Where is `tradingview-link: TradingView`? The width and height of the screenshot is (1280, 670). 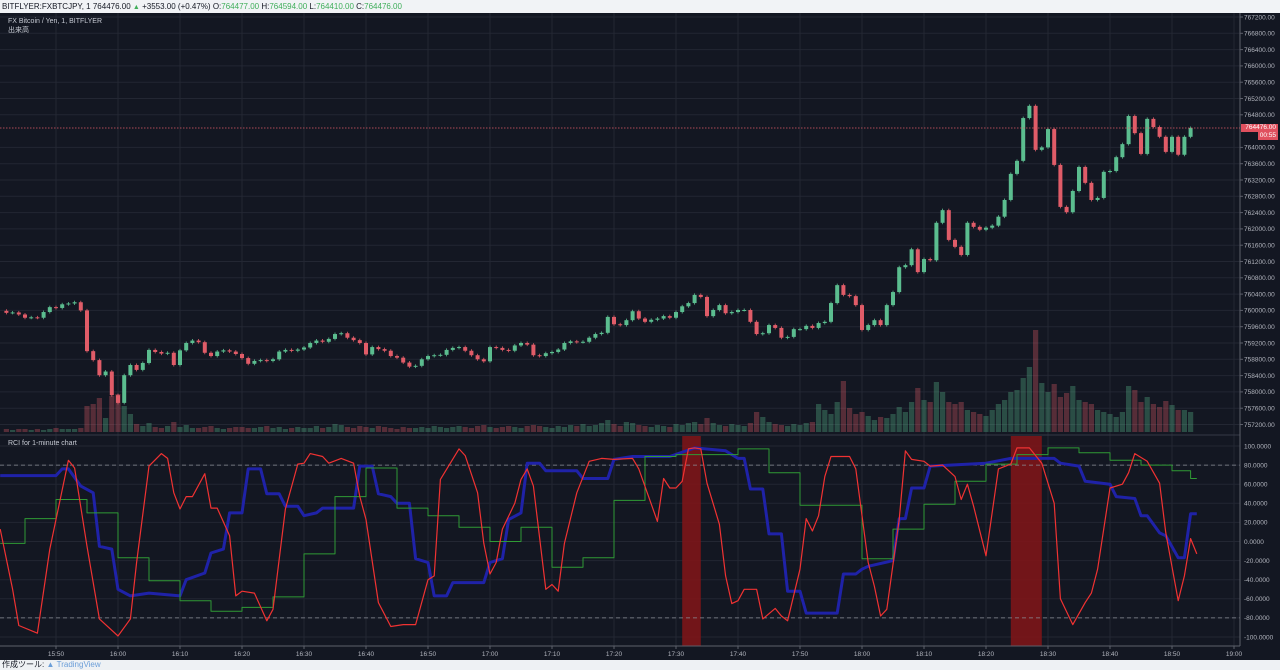
tradingview-link: TradingView is located at coordinates (78, 664).